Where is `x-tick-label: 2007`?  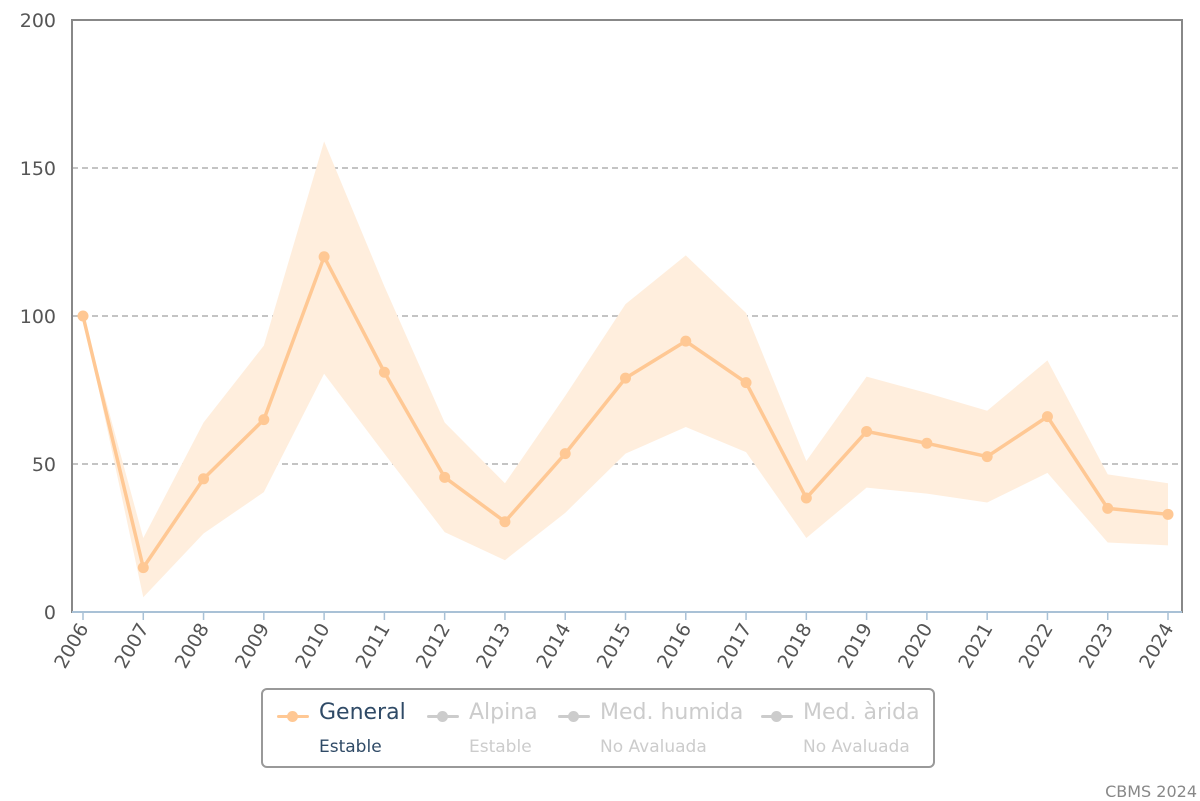
x-tick-label: 2007 is located at coordinates (131, 646).